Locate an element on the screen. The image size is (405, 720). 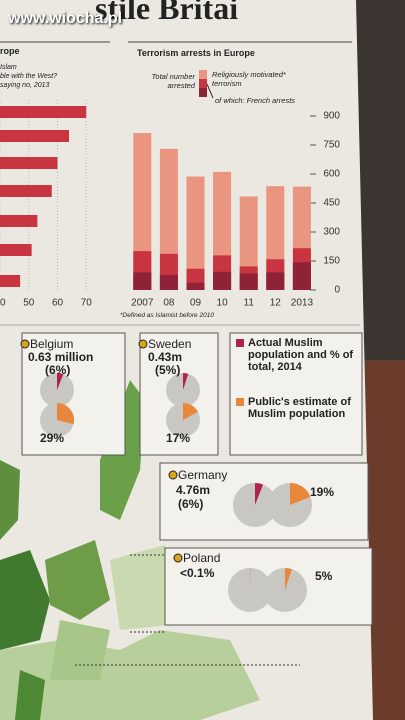
x-tick-label: 2007 is located at coordinates (142, 303).